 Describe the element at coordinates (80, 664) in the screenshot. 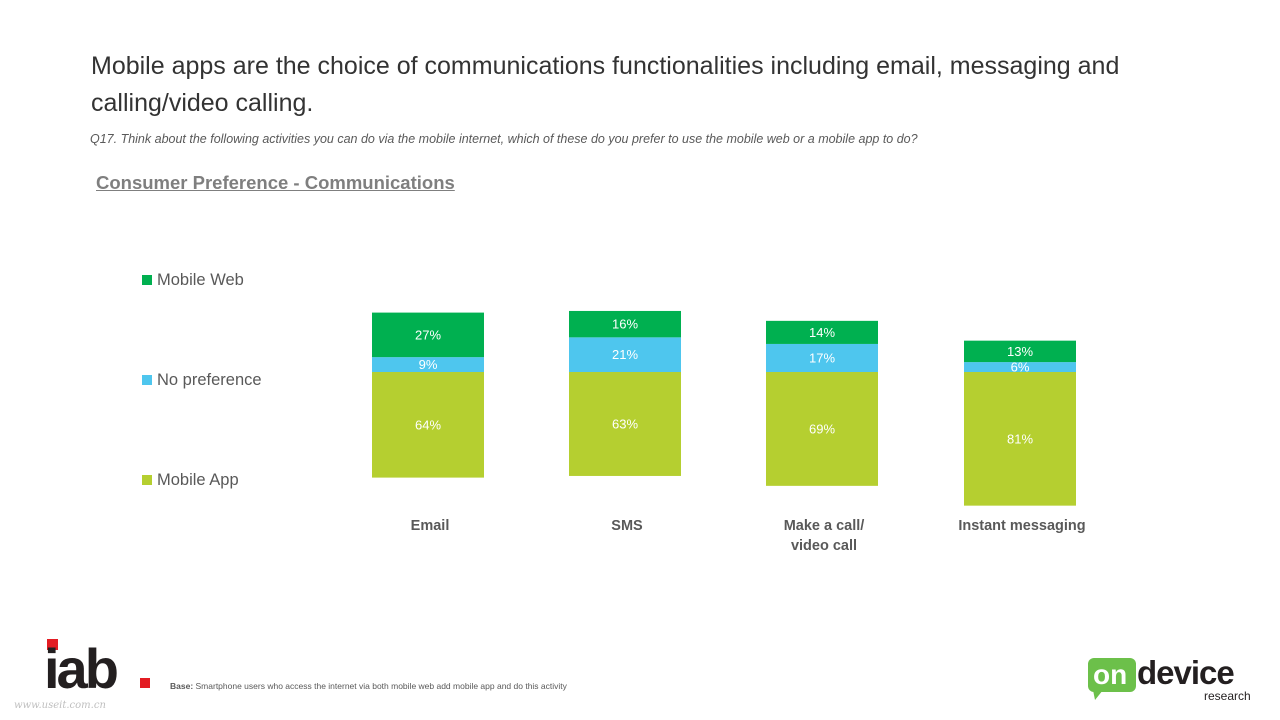

I see `iab-logo-text: iab` at that location.